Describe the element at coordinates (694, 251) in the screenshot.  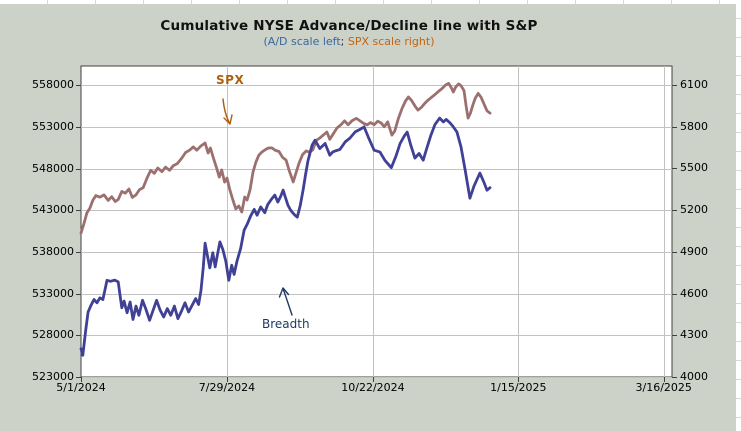
I see `y-axis-right-label: 4900` at that location.